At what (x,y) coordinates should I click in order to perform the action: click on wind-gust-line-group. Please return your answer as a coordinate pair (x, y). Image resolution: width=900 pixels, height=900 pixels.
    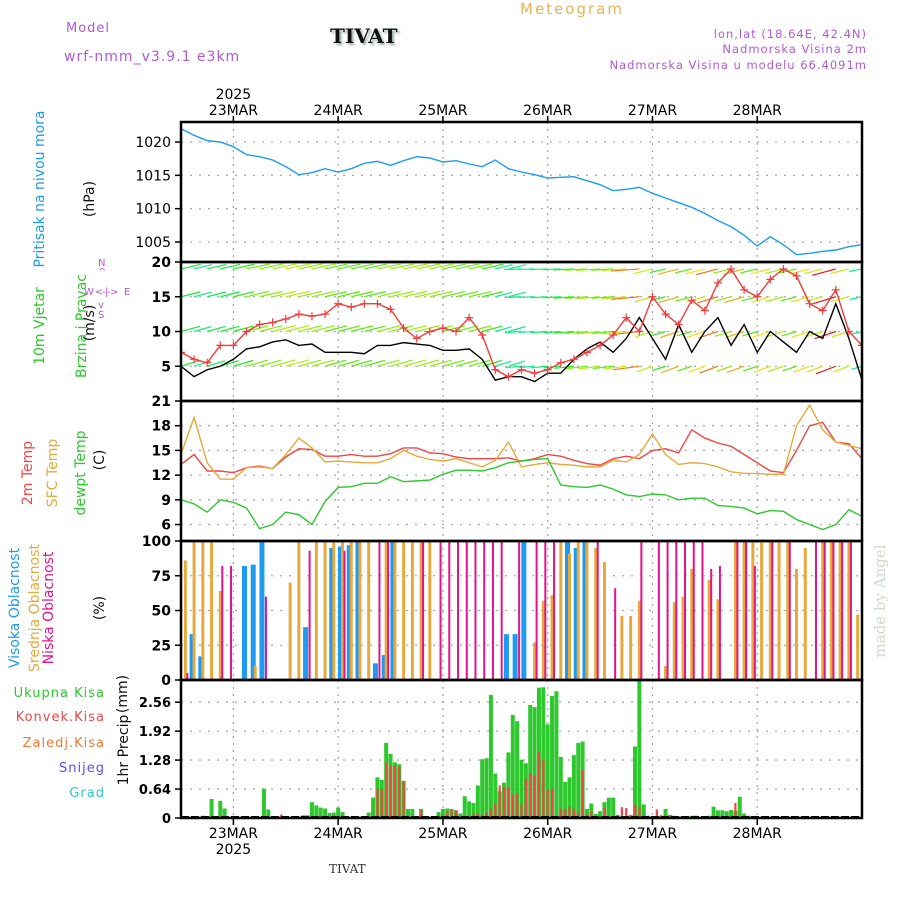
    Looking at the image, I should click on (521, 322).